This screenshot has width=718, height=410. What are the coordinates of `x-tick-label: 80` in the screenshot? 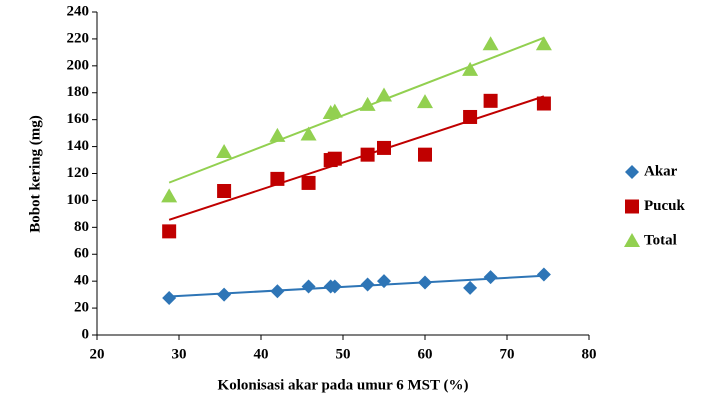 It's located at (589, 354).